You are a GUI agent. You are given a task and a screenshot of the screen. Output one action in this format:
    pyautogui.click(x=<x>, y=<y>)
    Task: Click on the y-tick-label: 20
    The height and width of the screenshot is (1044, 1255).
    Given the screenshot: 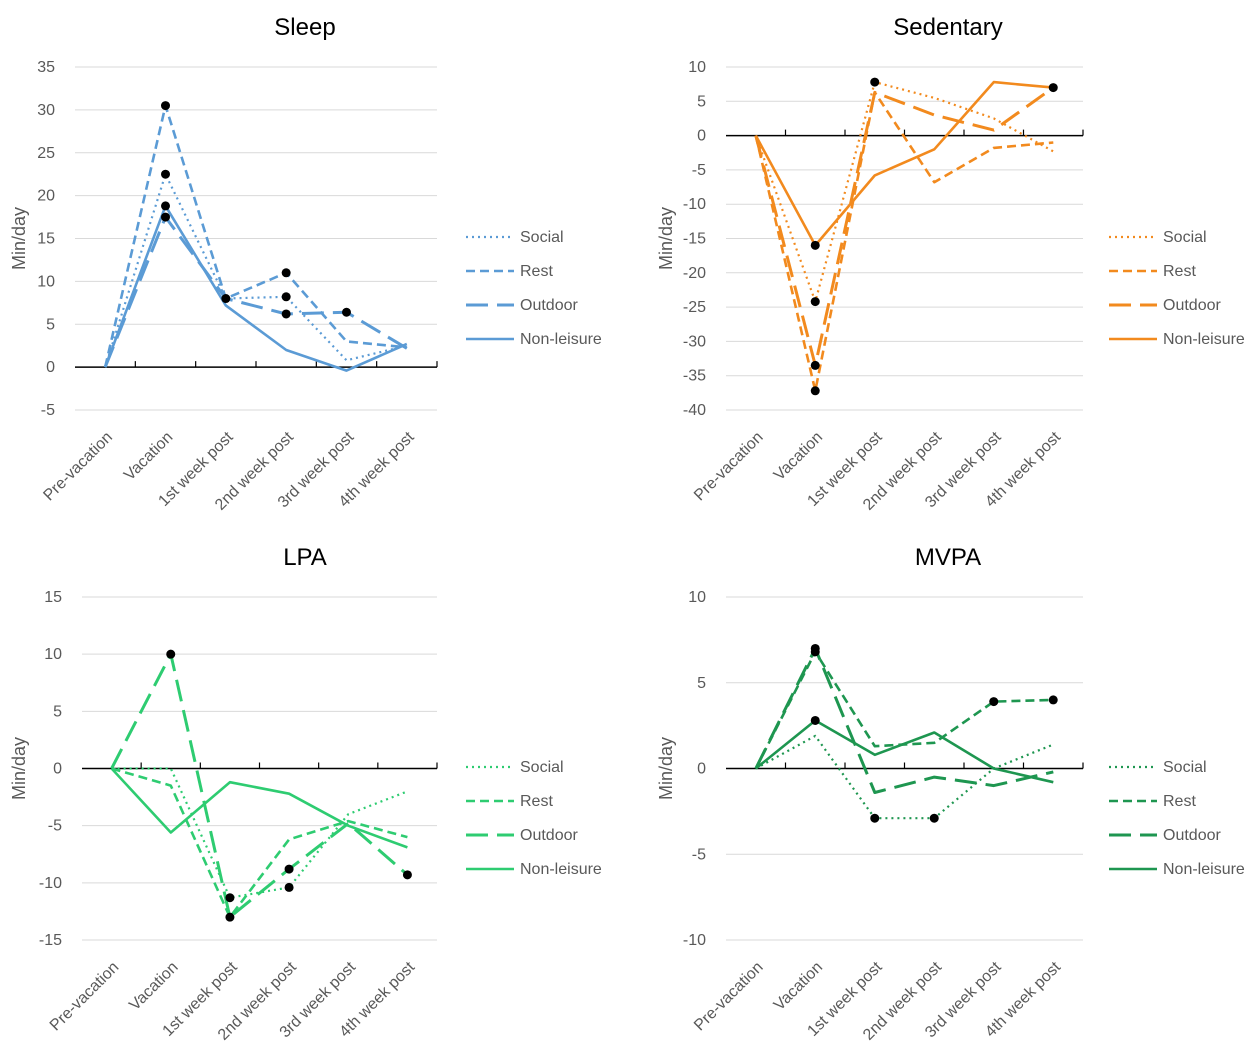 What is the action you would take?
    pyautogui.click(x=46, y=196)
    